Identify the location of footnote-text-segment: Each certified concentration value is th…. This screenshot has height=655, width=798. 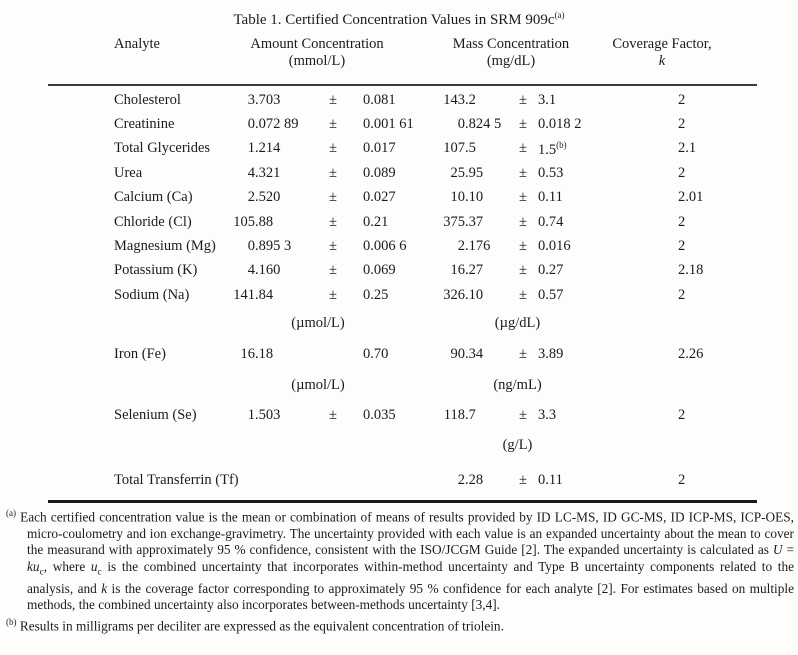
(407, 533).